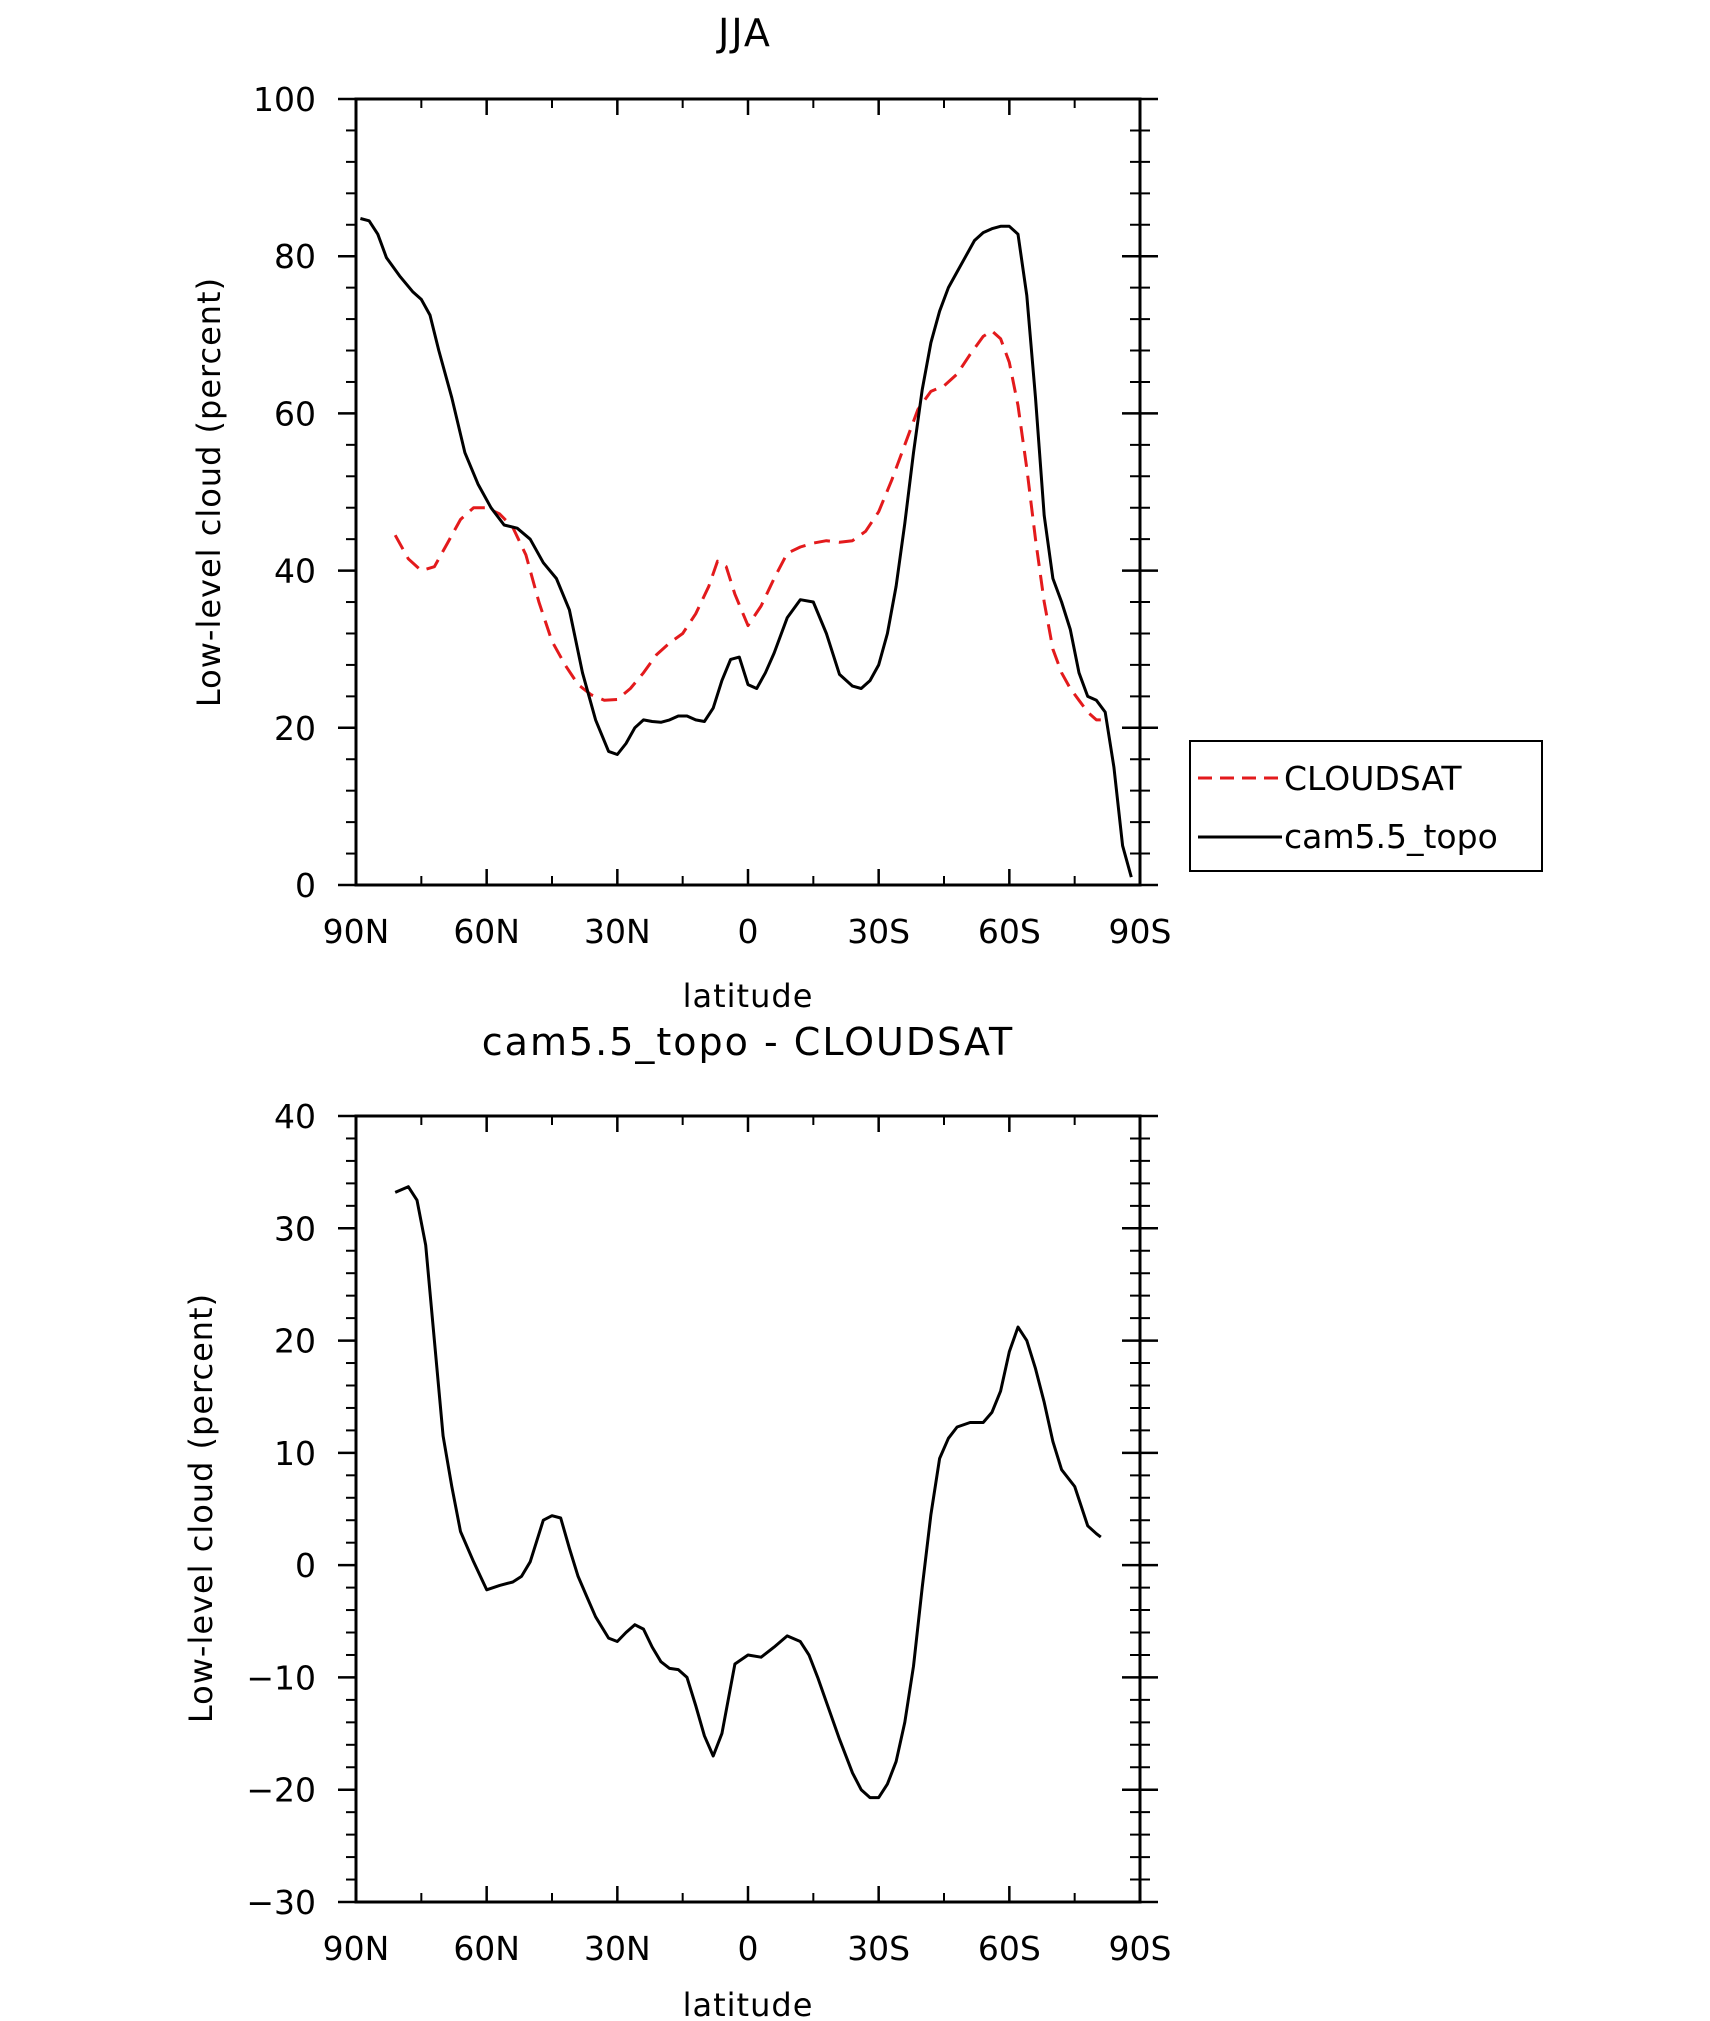 The height and width of the screenshot is (2021, 1710). What do you see at coordinates (284, 99) in the screenshot?
I see `y-tick-label: 100` at bounding box center [284, 99].